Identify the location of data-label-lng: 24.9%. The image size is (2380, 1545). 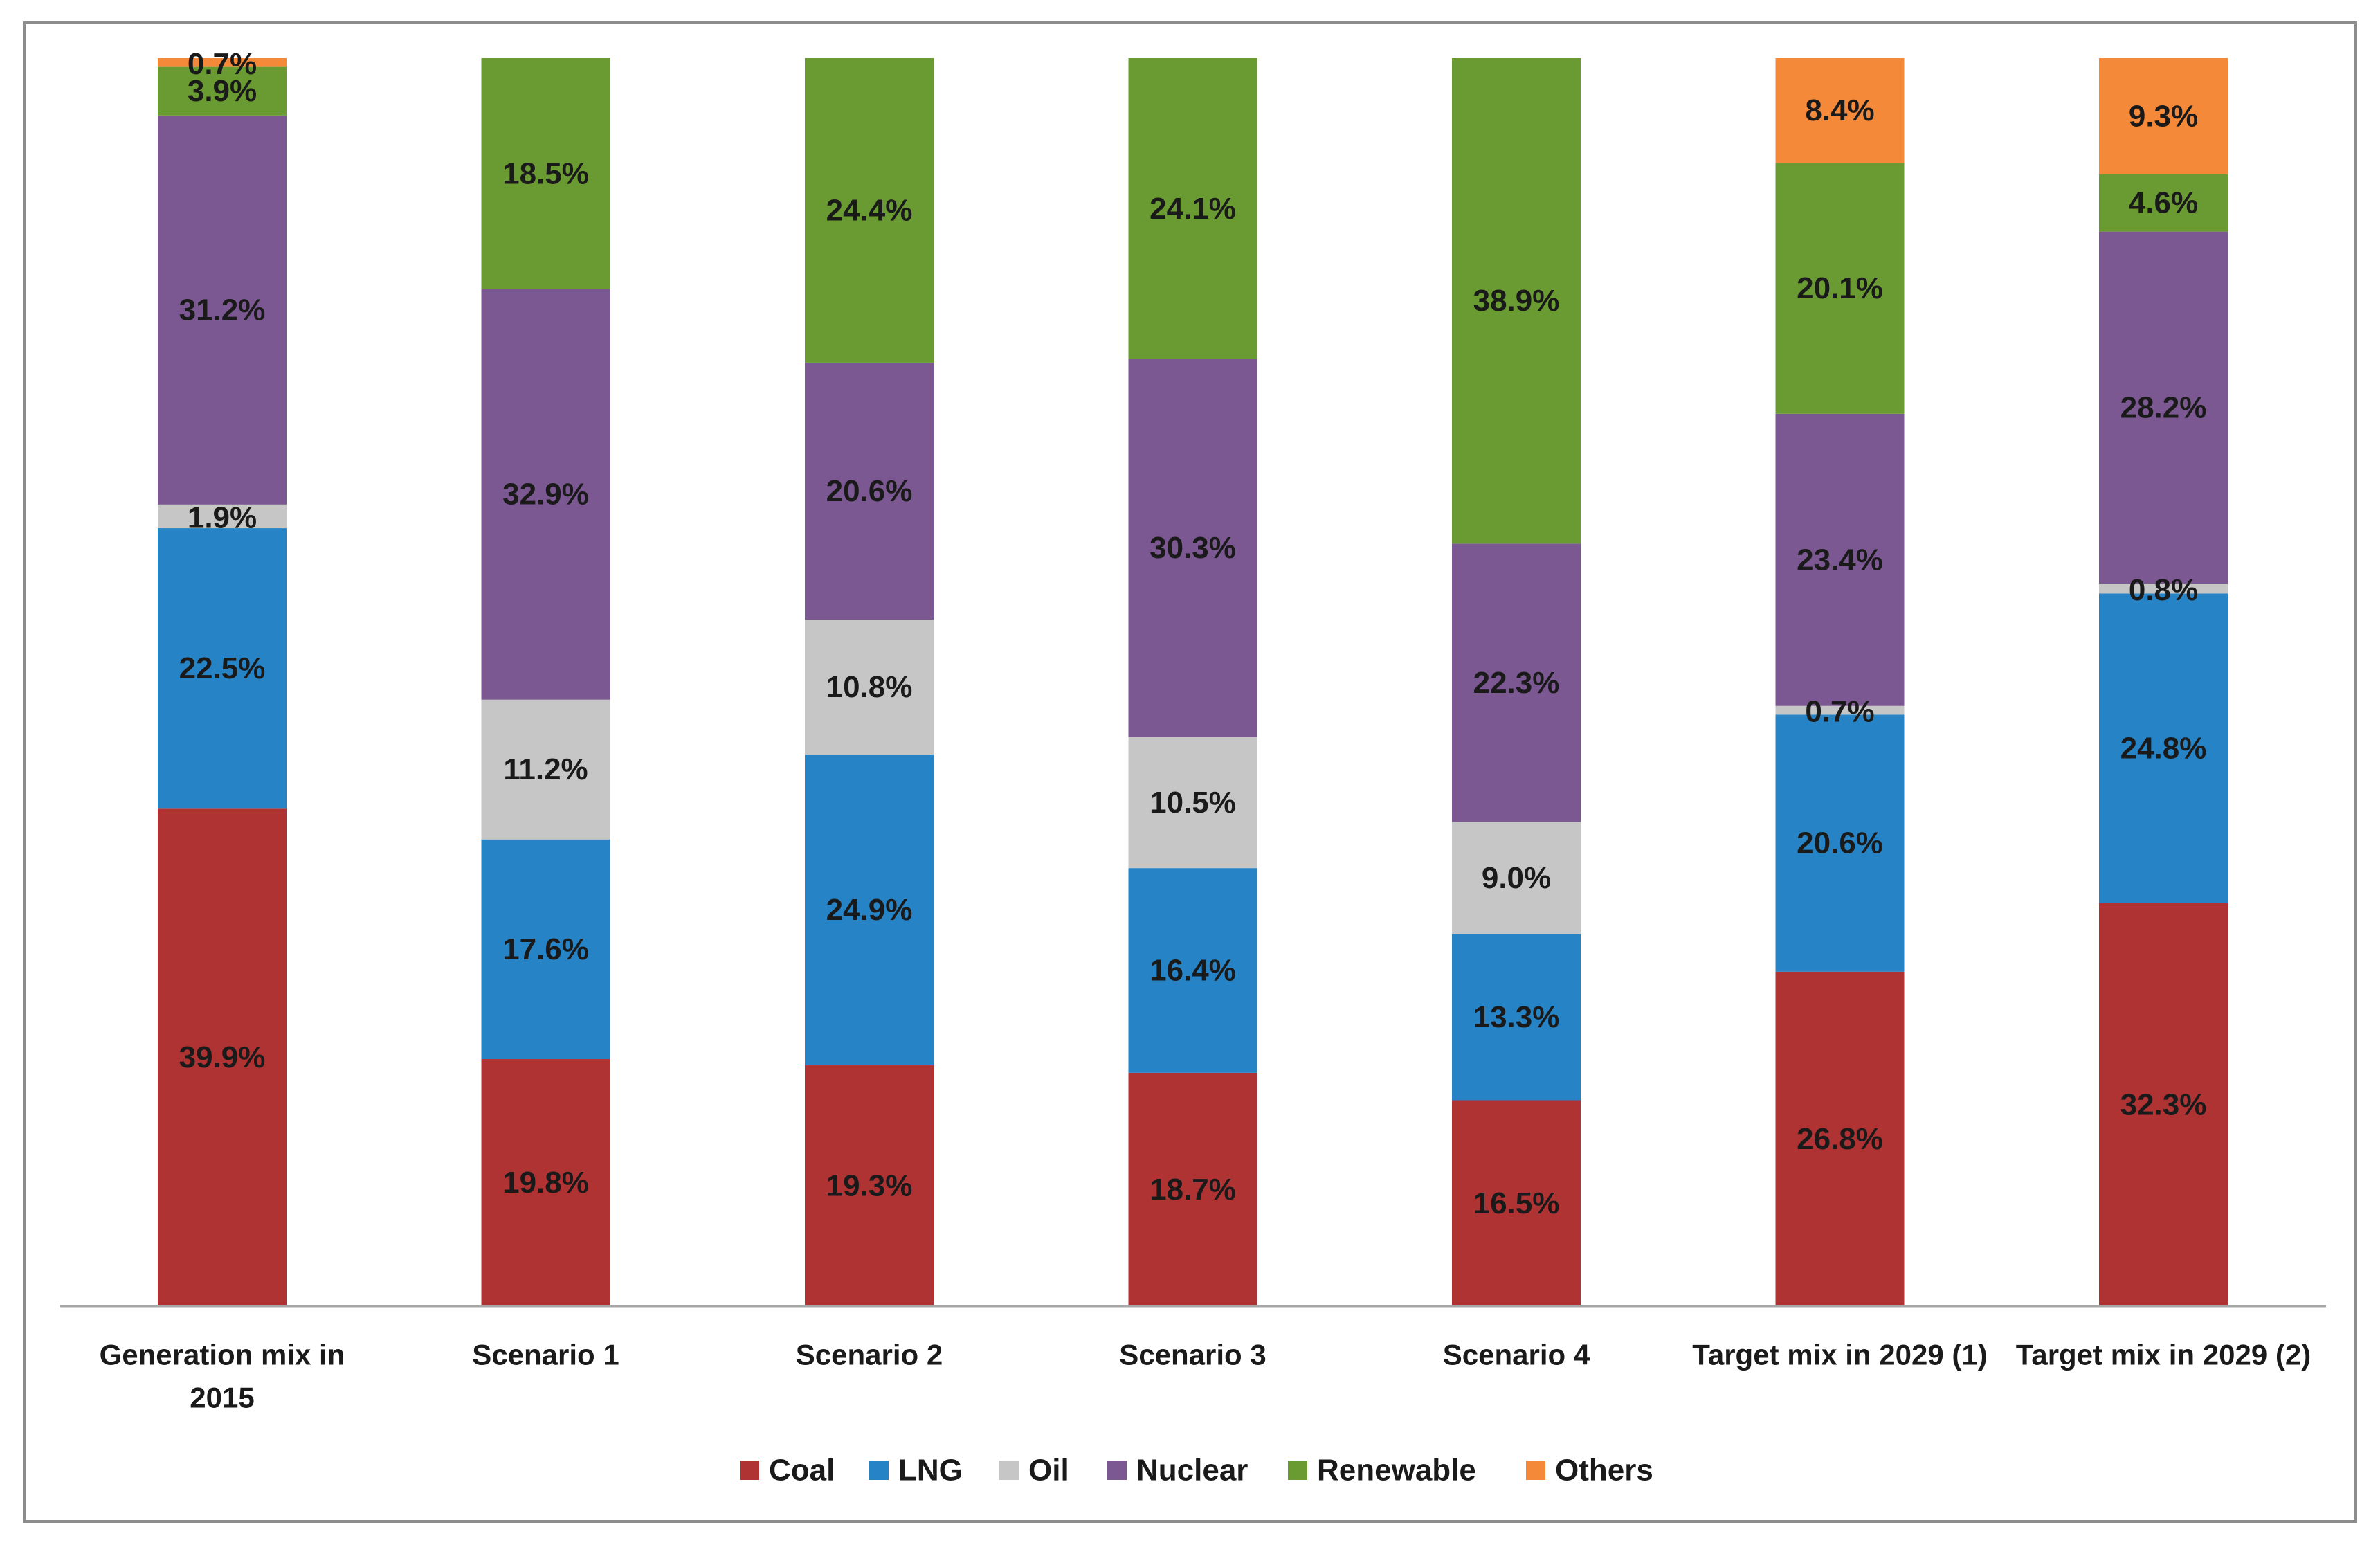
(869, 910).